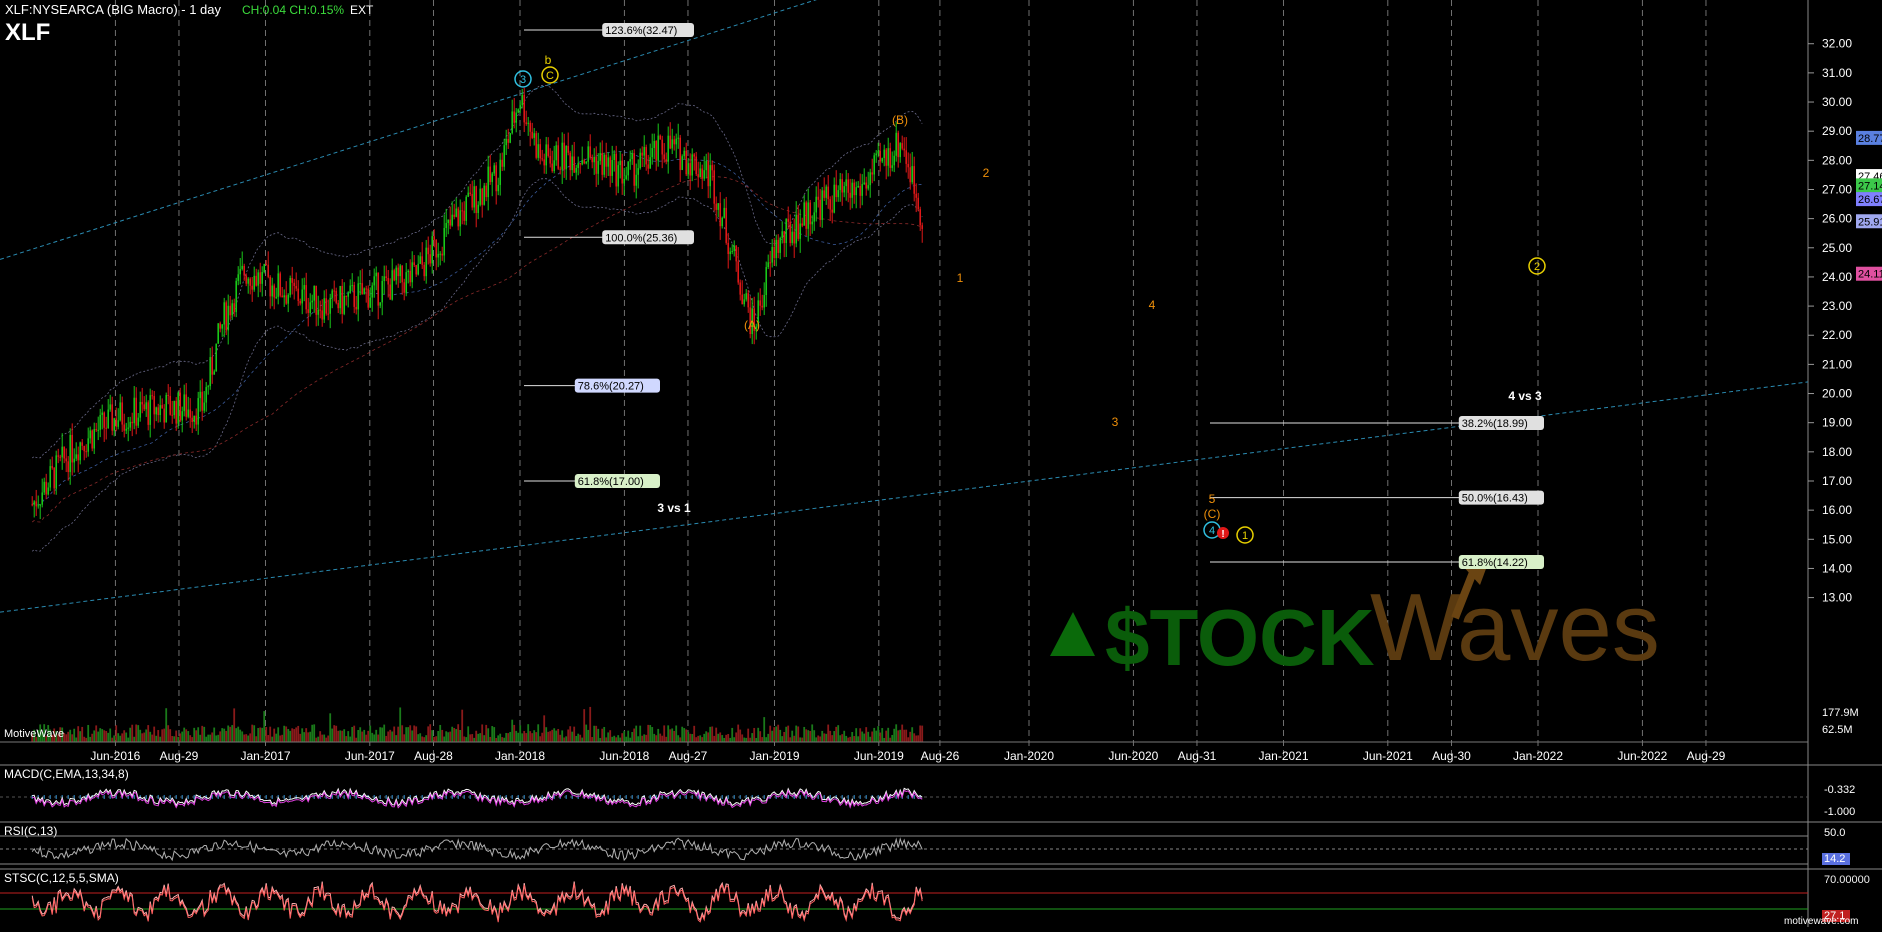 This screenshot has width=1882, height=932. What do you see at coordinates (550, 76) in the screenshot?
I see `wave-label: C` at bounding box center [550, 76].